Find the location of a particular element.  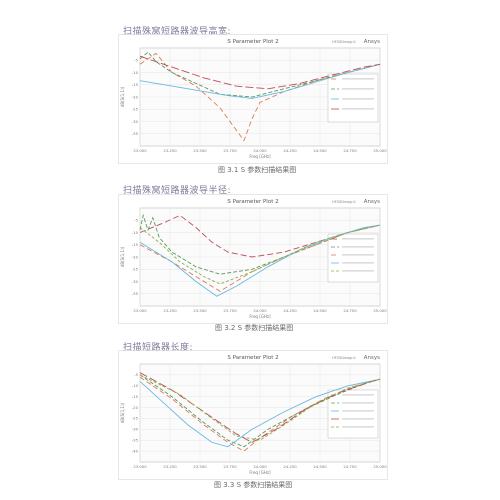

panel-2-caption: 图 3.2 S 参数扫描结果图 is located at coordinates (254, 328).